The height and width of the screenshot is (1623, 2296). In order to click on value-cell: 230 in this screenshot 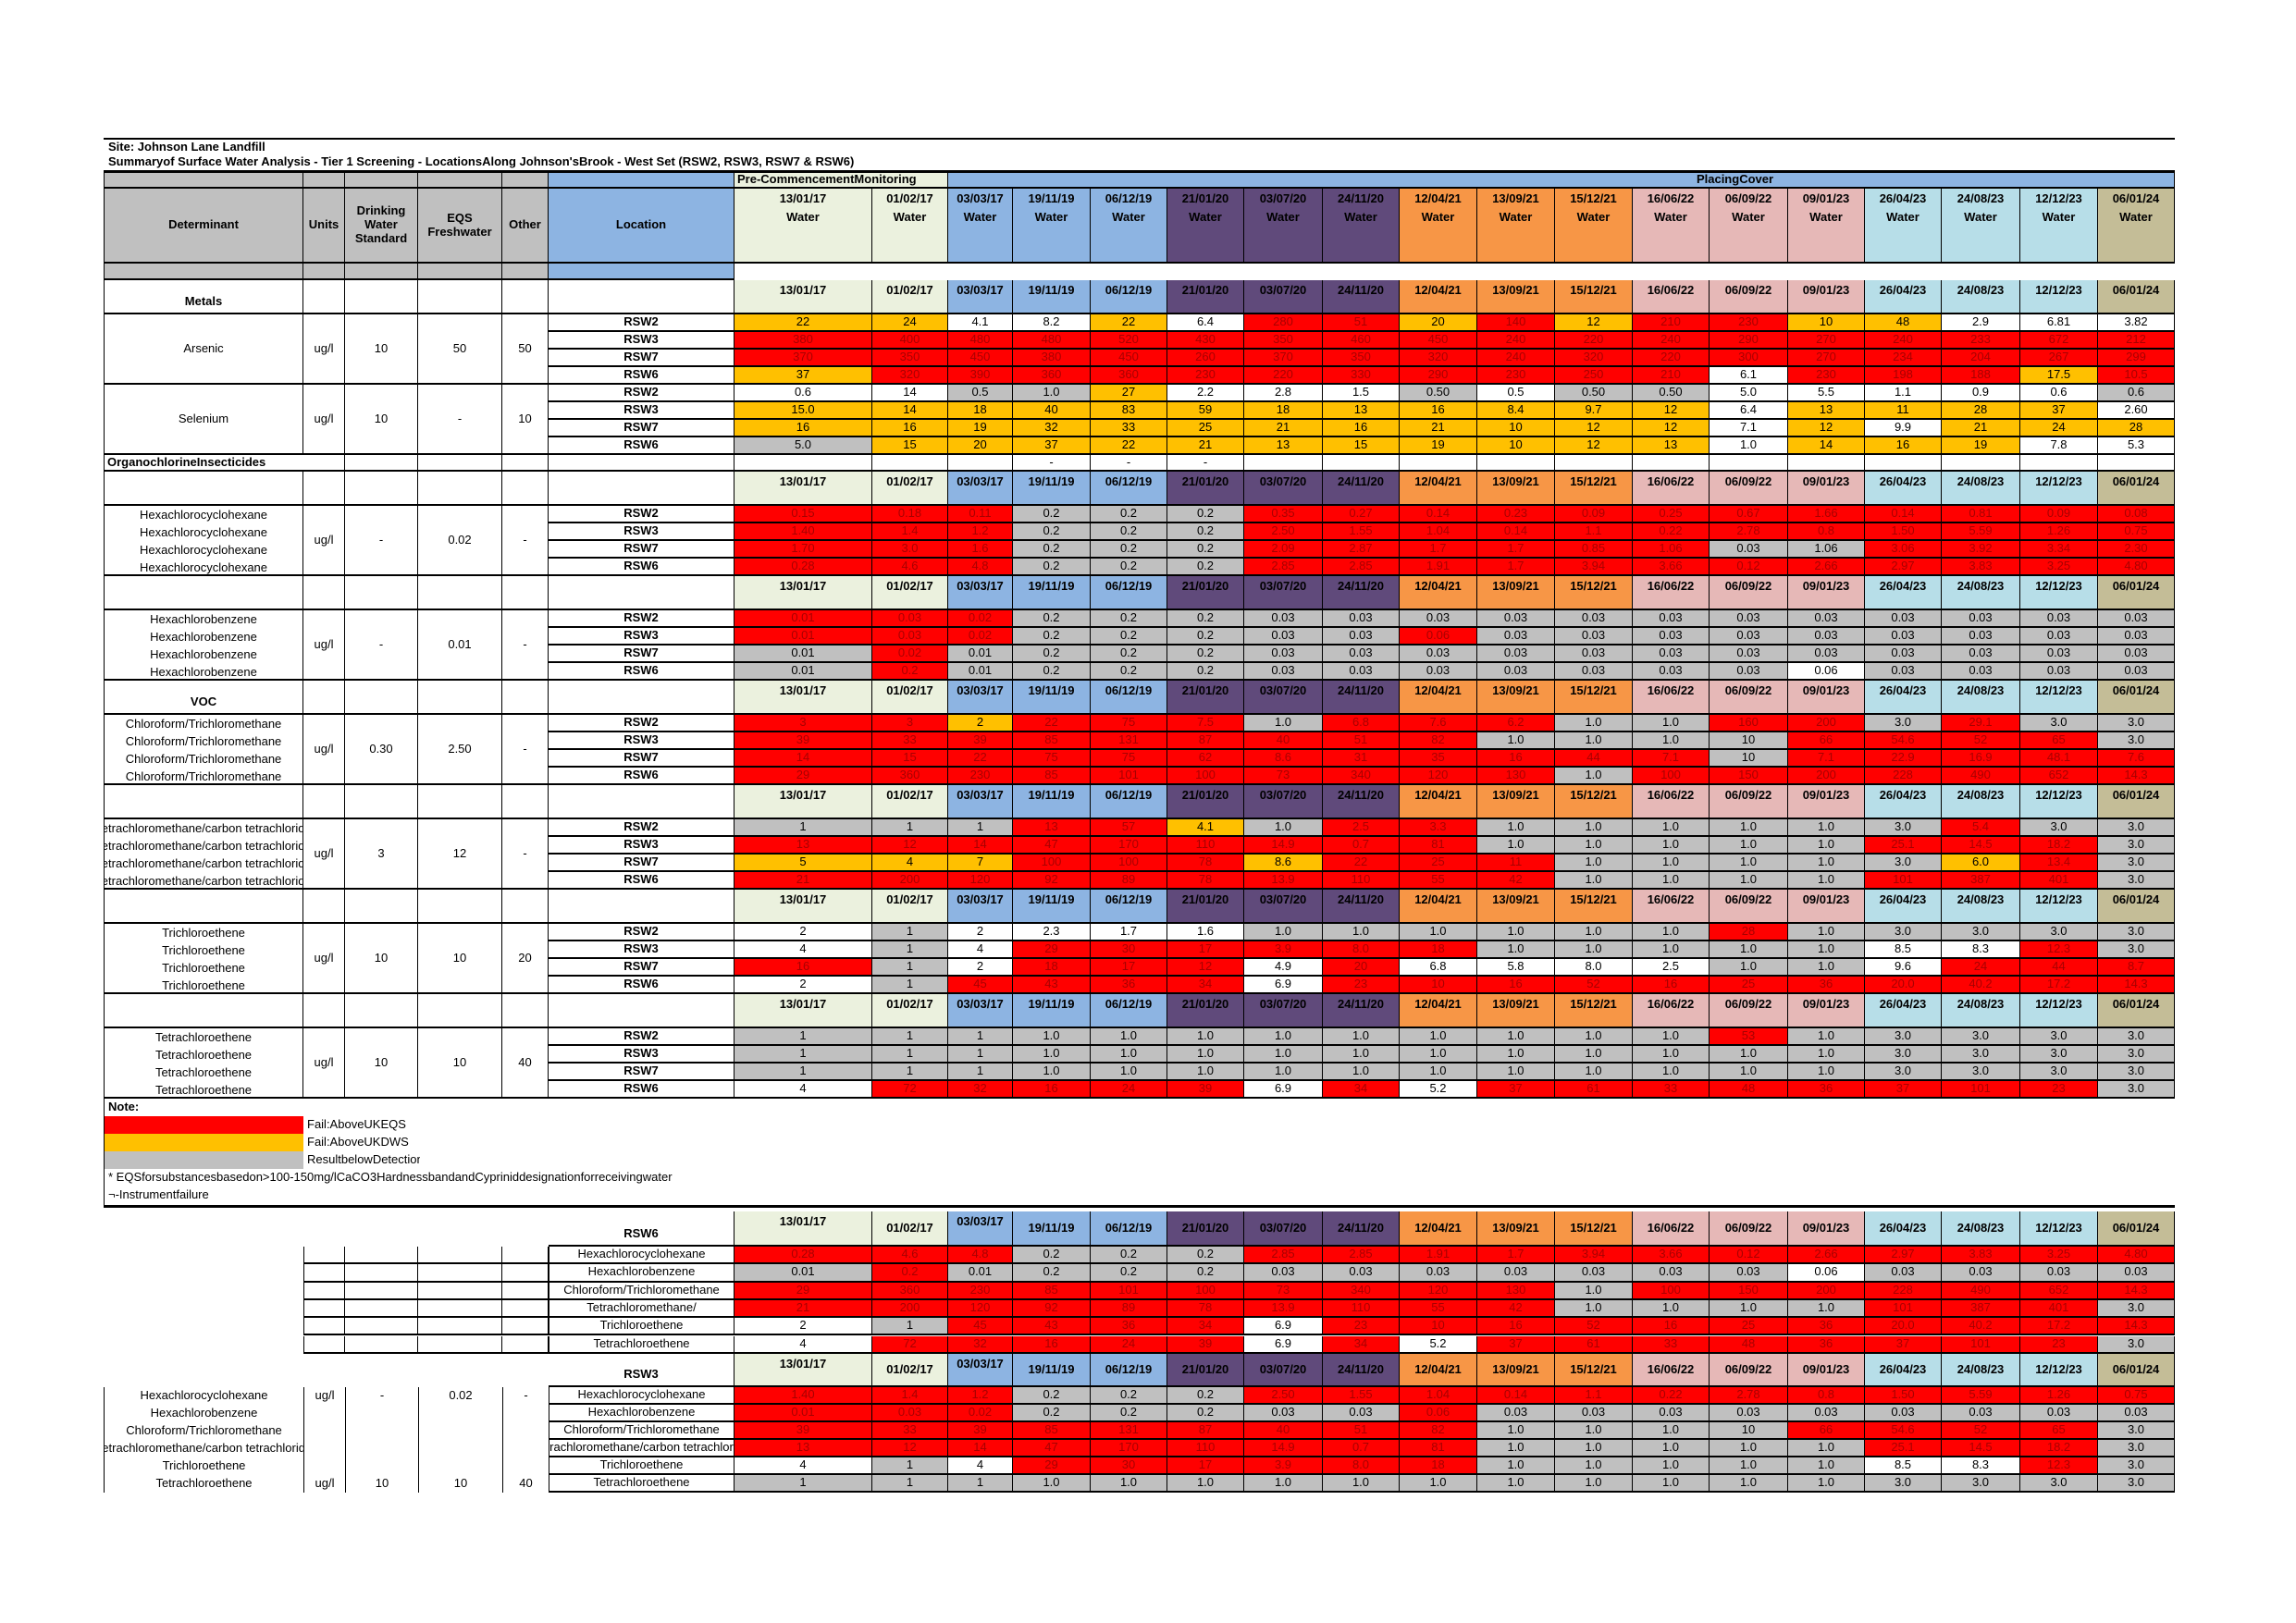, I will do `click(1516, 376)`.